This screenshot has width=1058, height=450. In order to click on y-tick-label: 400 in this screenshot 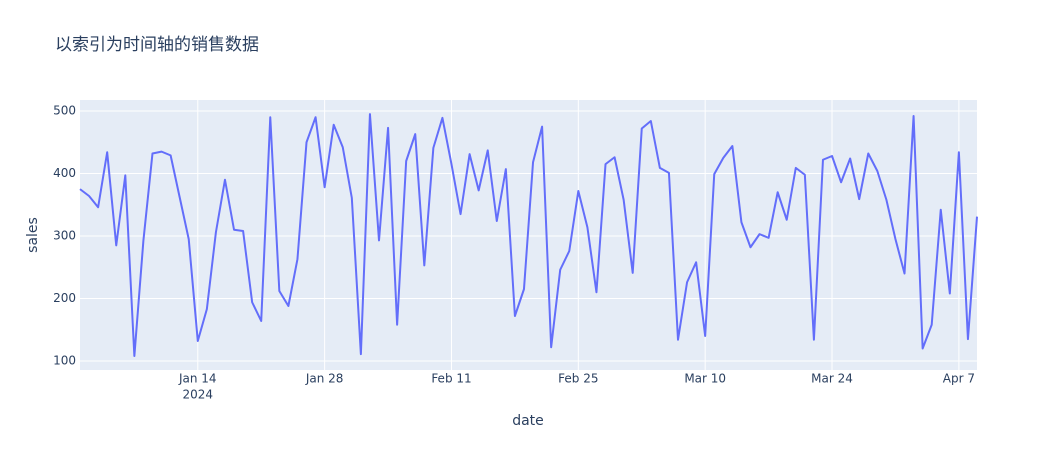, I will do `click(64, 173)`.